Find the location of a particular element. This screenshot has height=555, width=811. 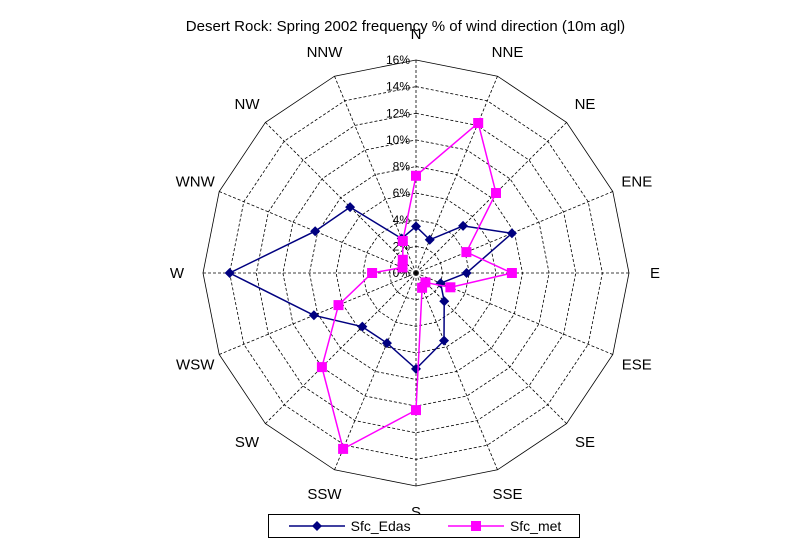

direction-label-sse: SSE is located at coordinates (507, 494).